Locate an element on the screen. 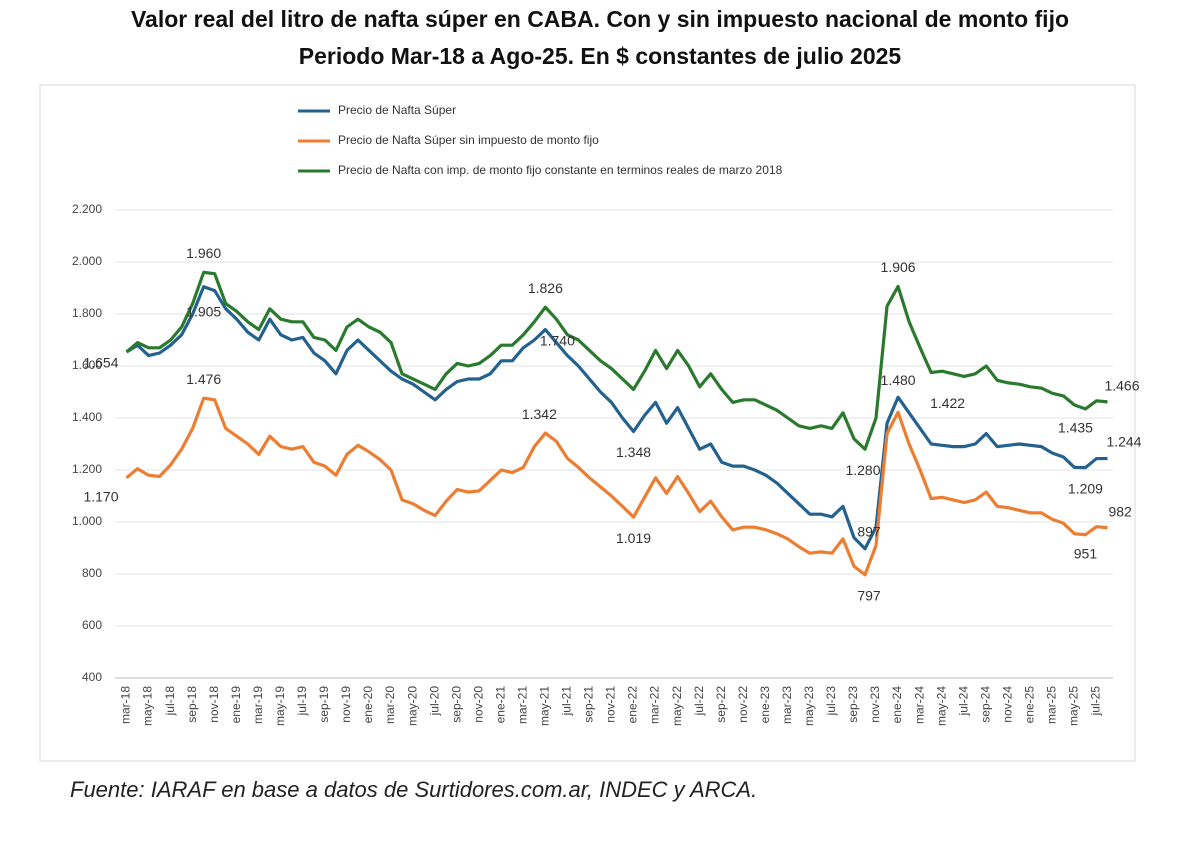 This screenshot has height=844, width=1200. legend-label: Precio de Nafta Súper is located at coordinates (397, 110).